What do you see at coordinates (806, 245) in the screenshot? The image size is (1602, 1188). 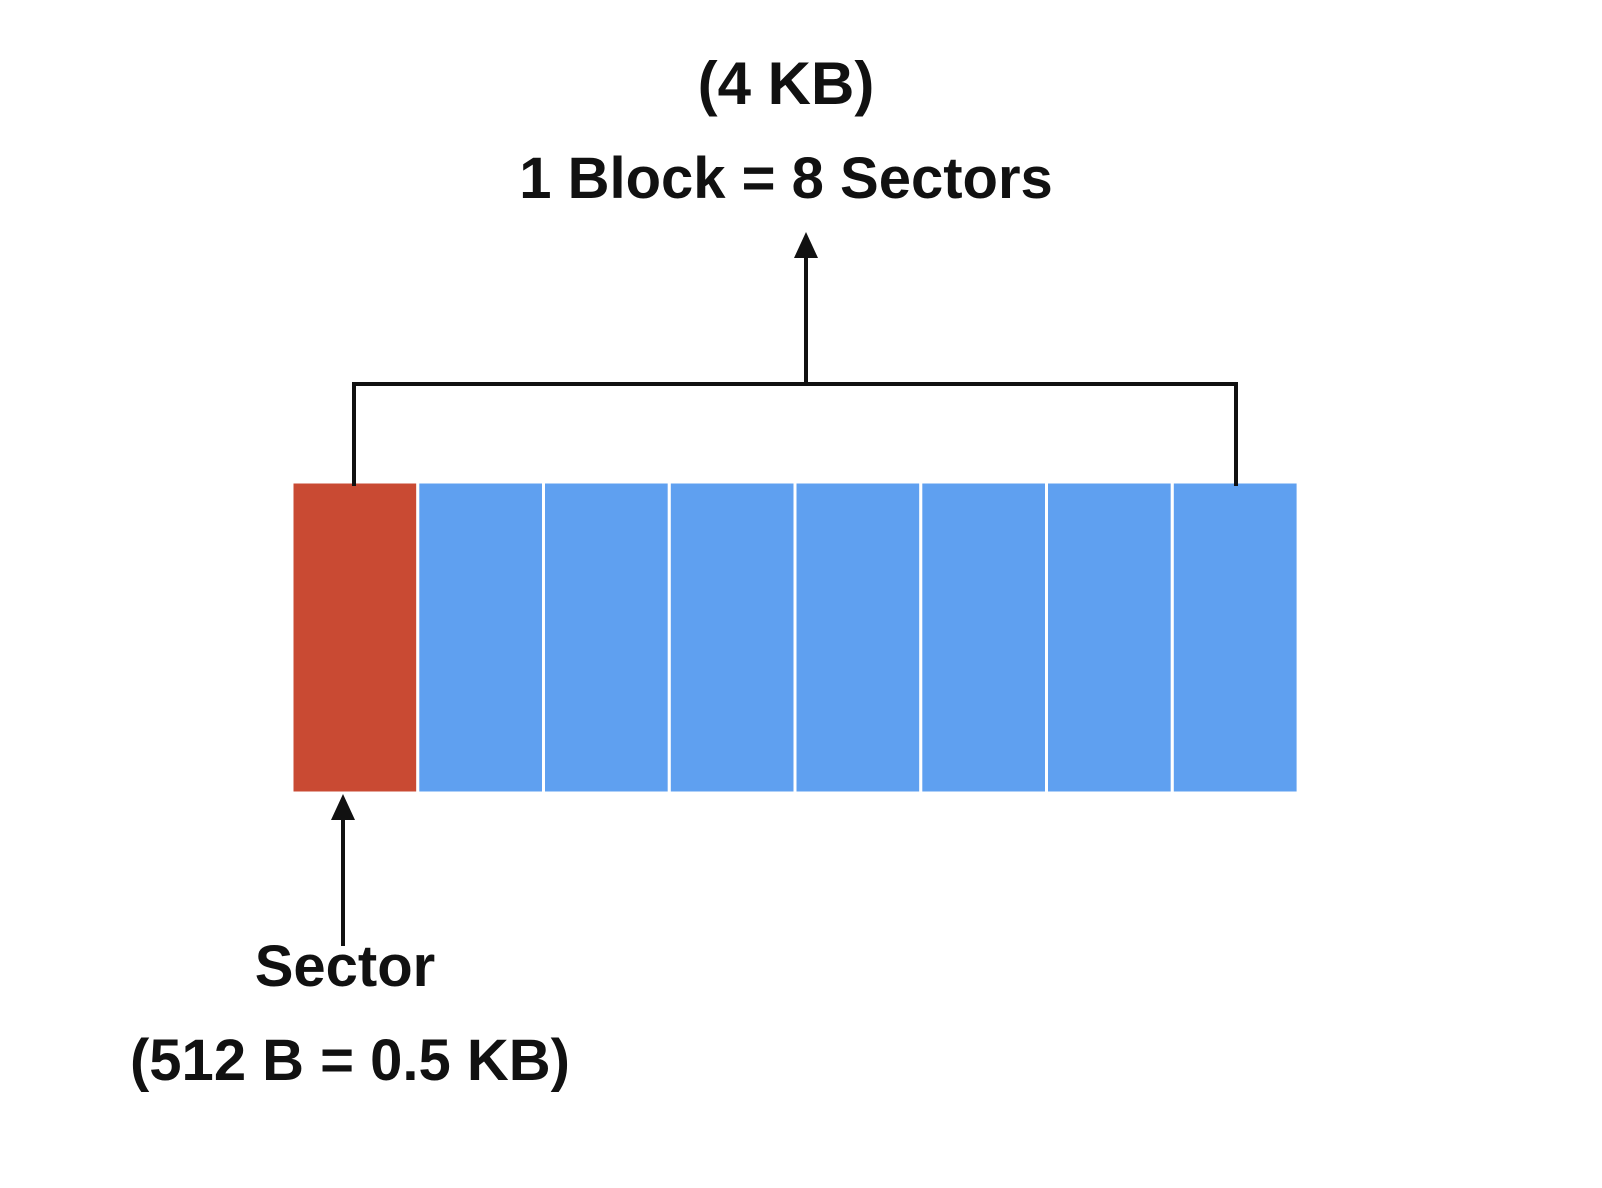 I see `block-arrow-head` at bounding box center [806, 245].